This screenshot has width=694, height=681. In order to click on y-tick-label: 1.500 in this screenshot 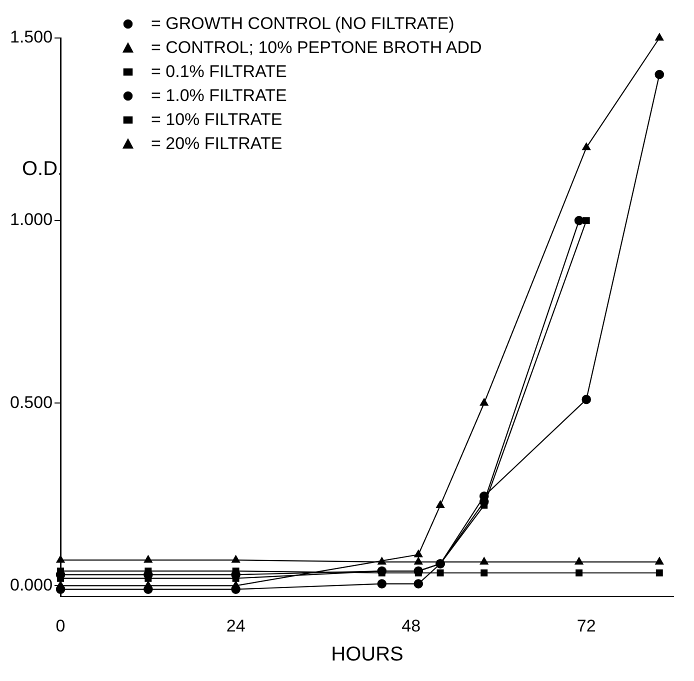, I will do `click(31, 37)`.